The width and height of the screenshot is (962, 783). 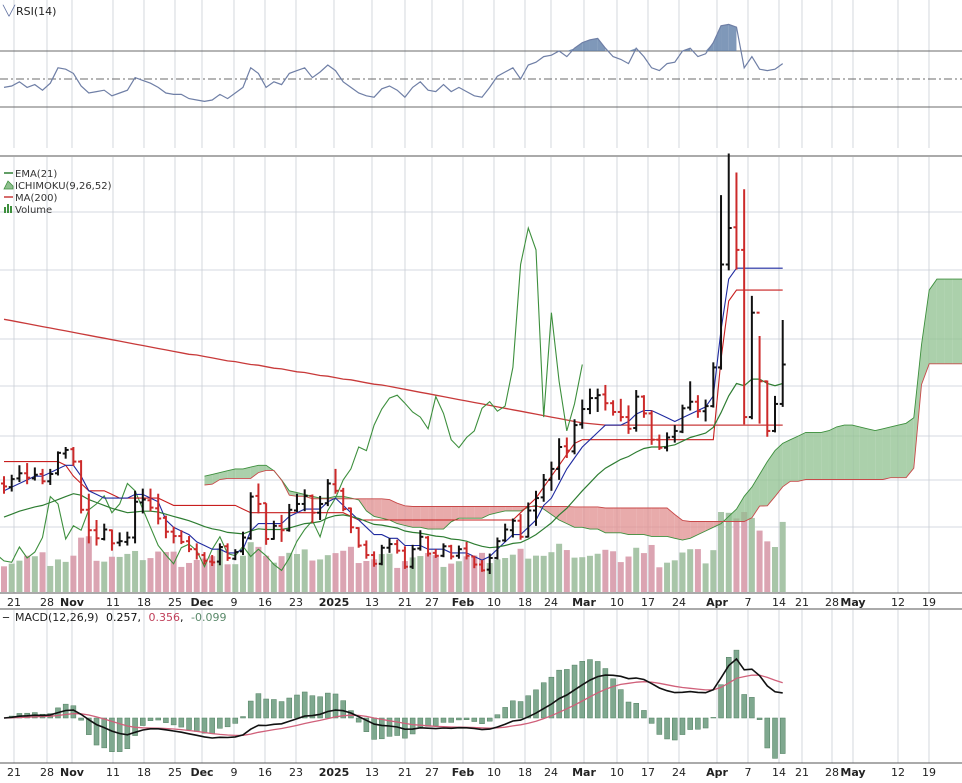 What do you see at coordinates (648, 602) in the screenshot?
I see `x-tick-label: 17` at bounding box center [648, 602].